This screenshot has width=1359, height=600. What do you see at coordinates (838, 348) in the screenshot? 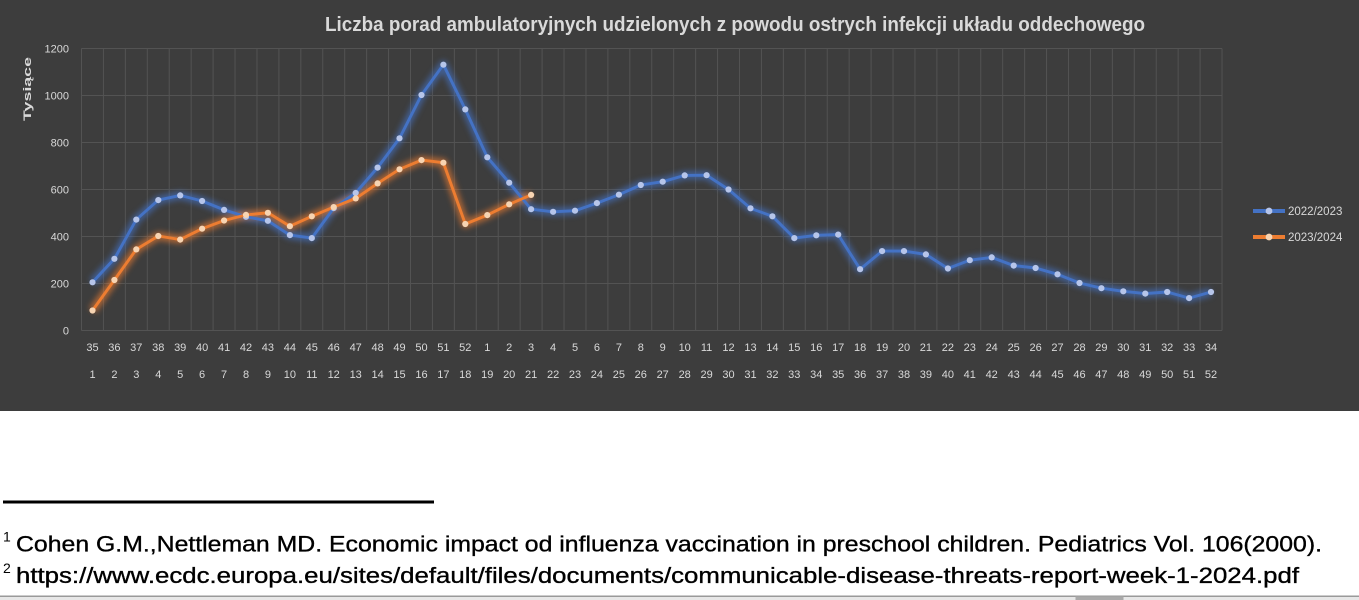
I see `svg-text: 17` at bounding box center [838, 348].